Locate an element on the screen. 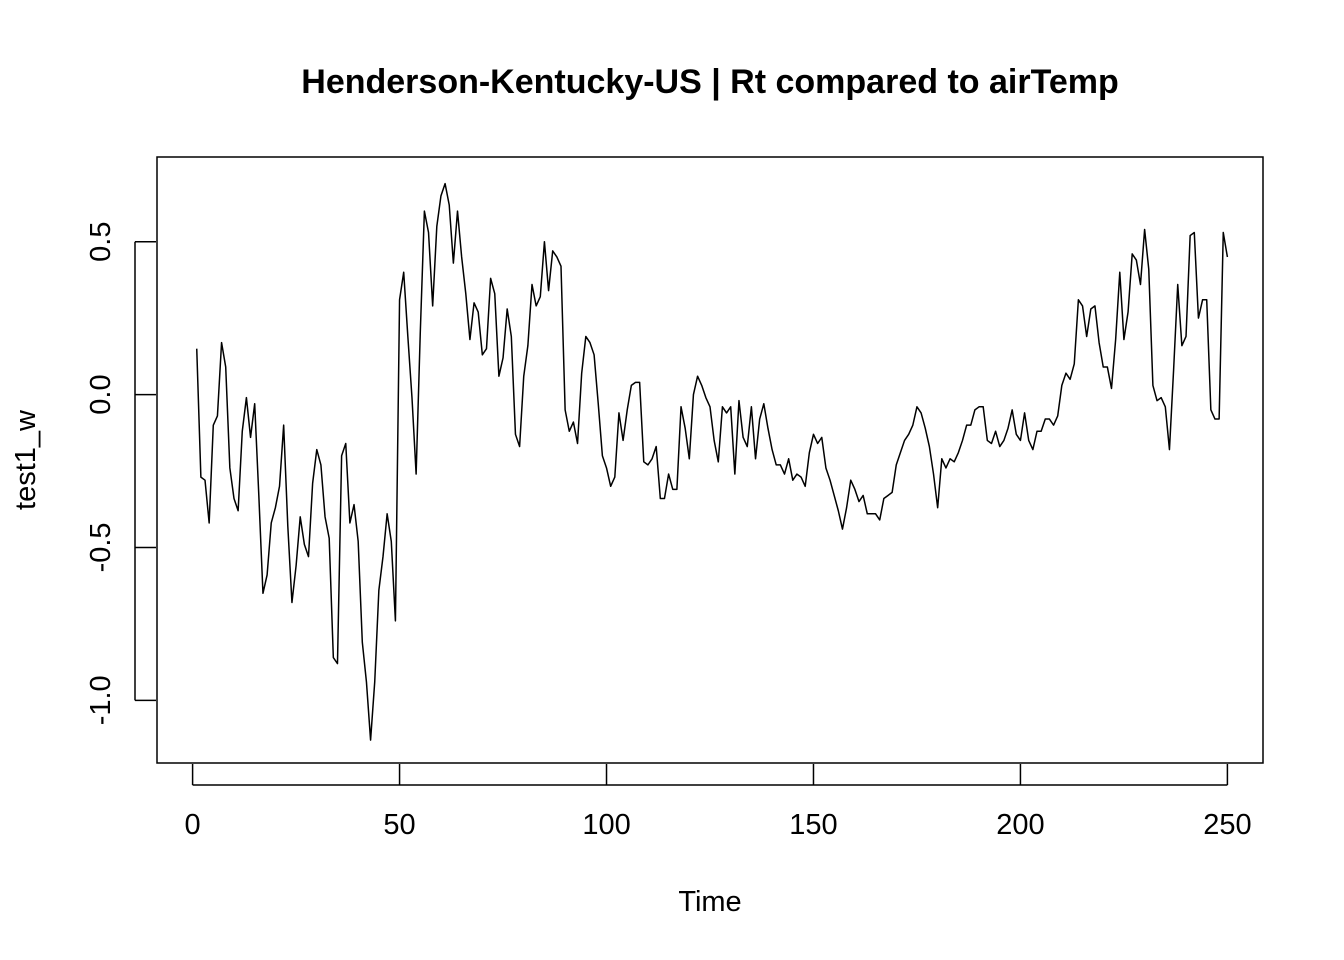 This screenshot has width=1344, height=960. y-axis: -1.0 -0.5 0.0 0.5 is located at coordinates (120, 473).